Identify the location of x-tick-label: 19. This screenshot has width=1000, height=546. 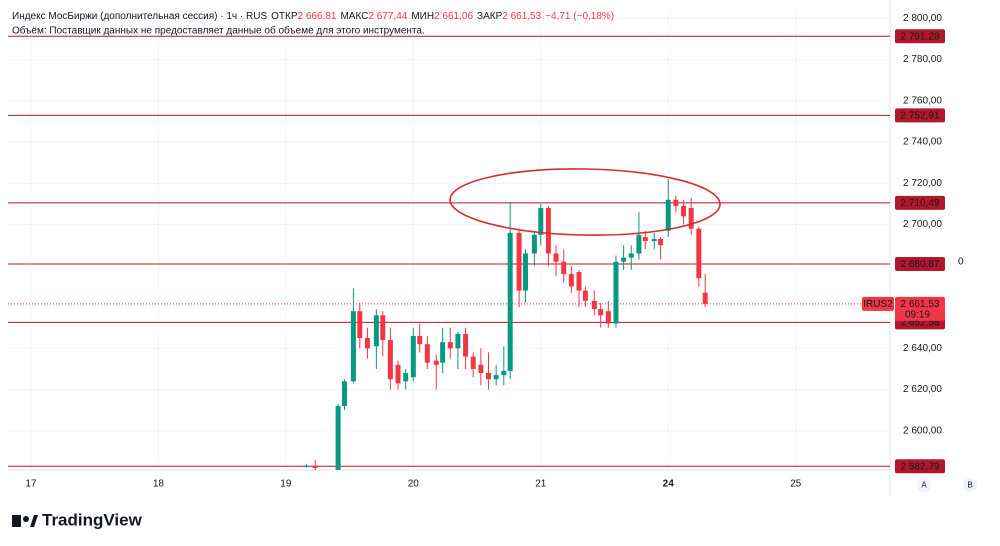
(286, 484).